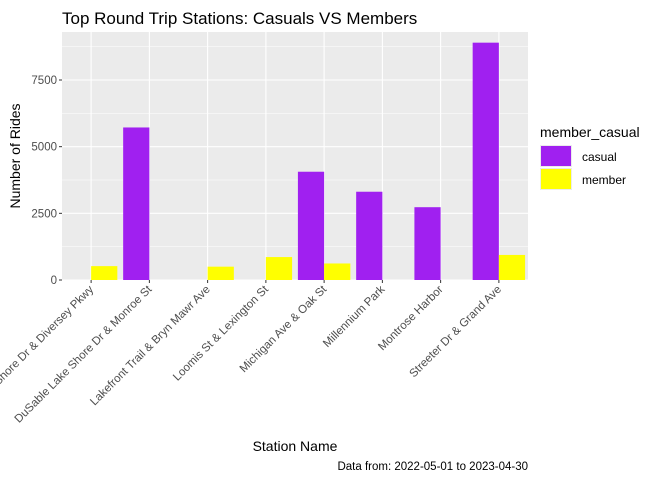  Describe the element at coordinates (54, 281) in the screenshot. I see `y-tick-label: 0` at that location.